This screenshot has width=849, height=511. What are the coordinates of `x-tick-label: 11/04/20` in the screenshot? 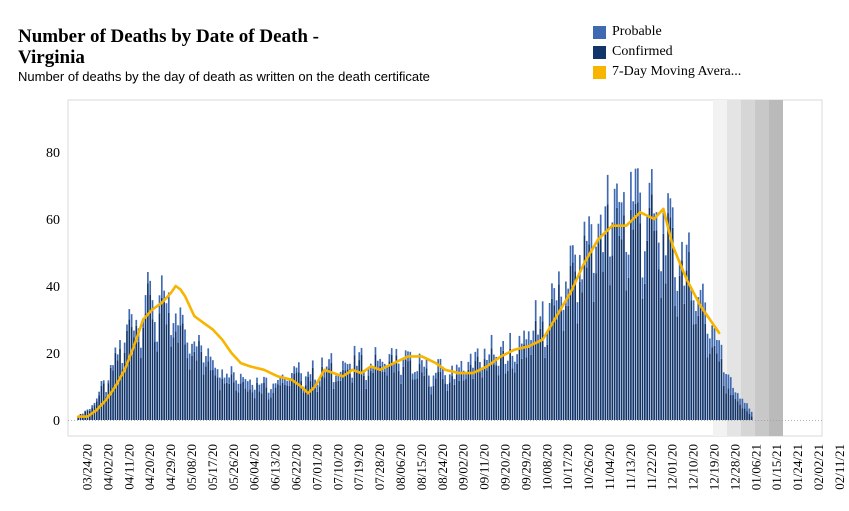 It's located at (609, 467).